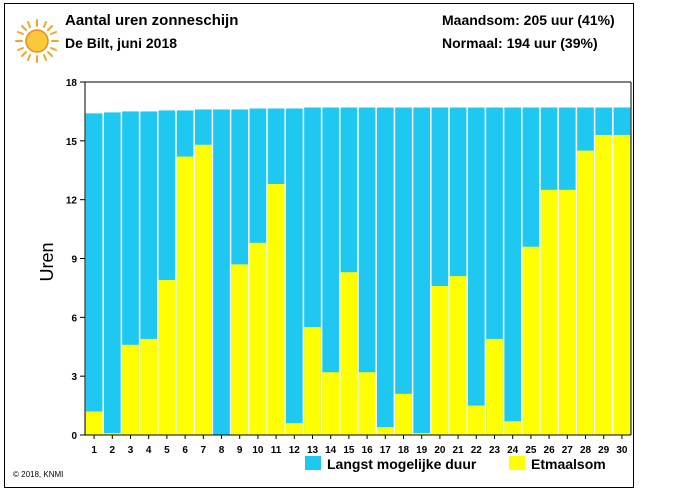  Describe the element at coordinates (74, 377) in the screenshot. I see `y-tick-label: 3` at that location.